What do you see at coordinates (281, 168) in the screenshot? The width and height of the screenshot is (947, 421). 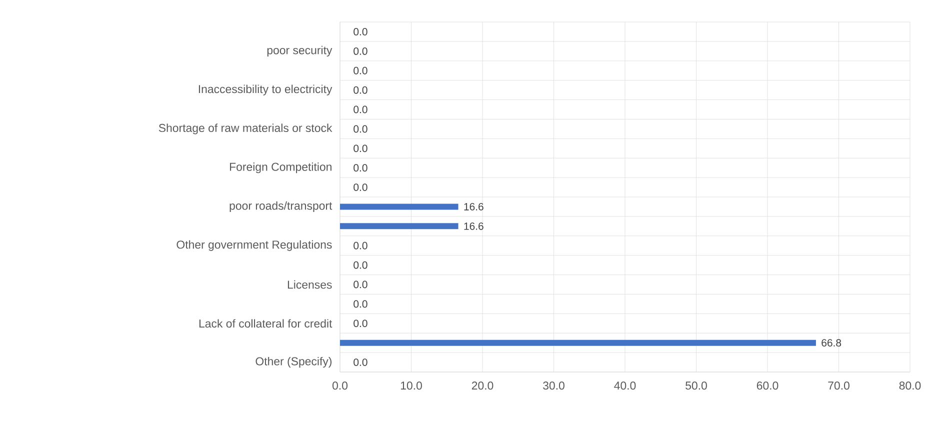 I see `y-tick-label: Foreign Competition` at bounding box center [281, 168].